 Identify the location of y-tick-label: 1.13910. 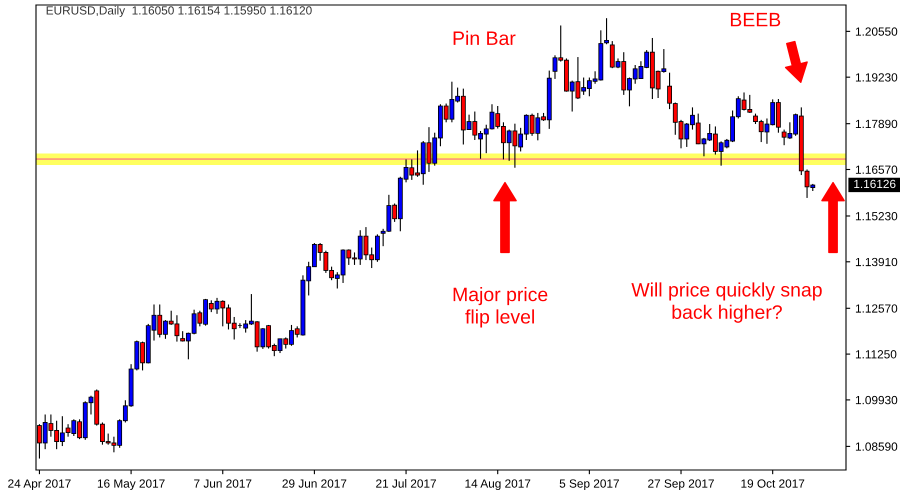
(877, 262).